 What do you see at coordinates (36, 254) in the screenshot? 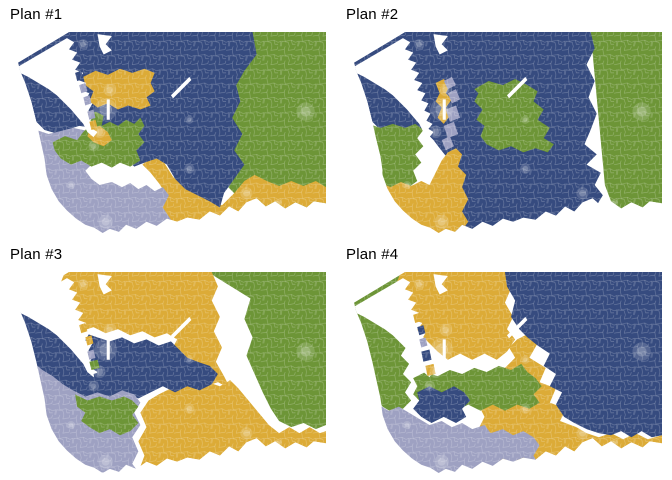
I see `plan-3-title: Plan #3` at bounding box center [36, 254].